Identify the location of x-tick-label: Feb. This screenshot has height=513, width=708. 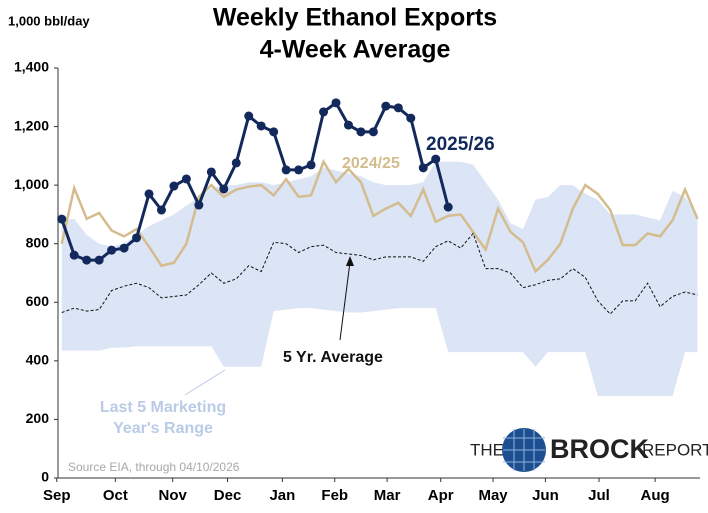
(334, 495).